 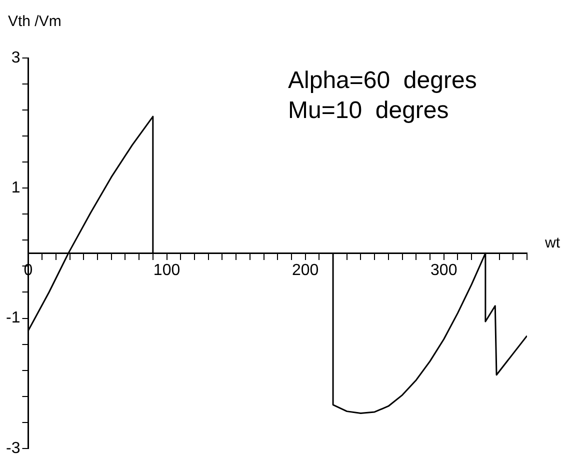 I want to click on y-tick-label: -1, so click(x=13, y=318).